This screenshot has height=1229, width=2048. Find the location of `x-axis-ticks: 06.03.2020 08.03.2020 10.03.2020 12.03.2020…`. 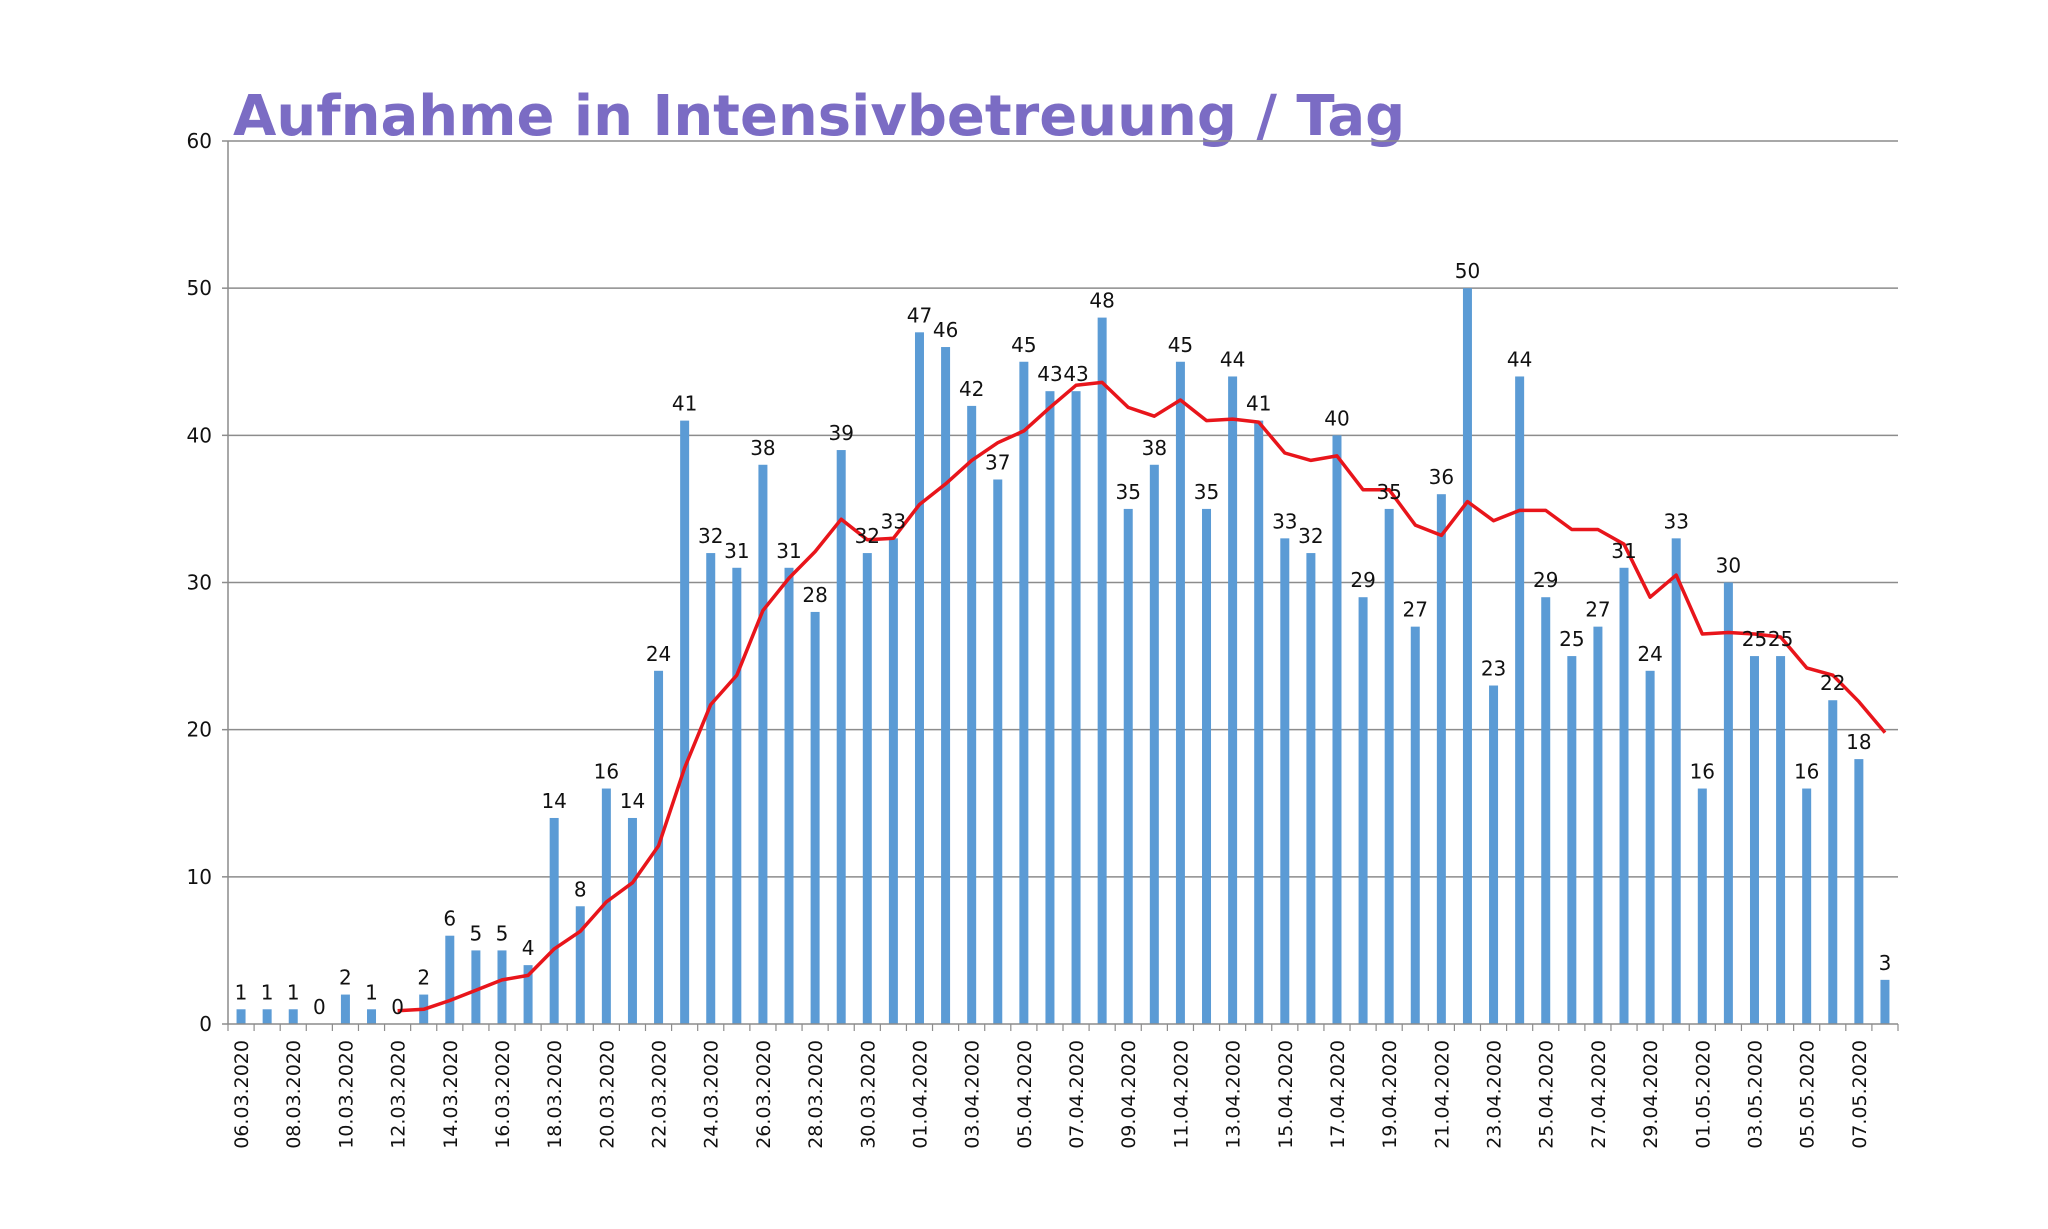

x-axis-ticks: 06.03.2020 08.03.2020 10.03.2020 12.03.2020… is located at coordinates (1051, 1094).